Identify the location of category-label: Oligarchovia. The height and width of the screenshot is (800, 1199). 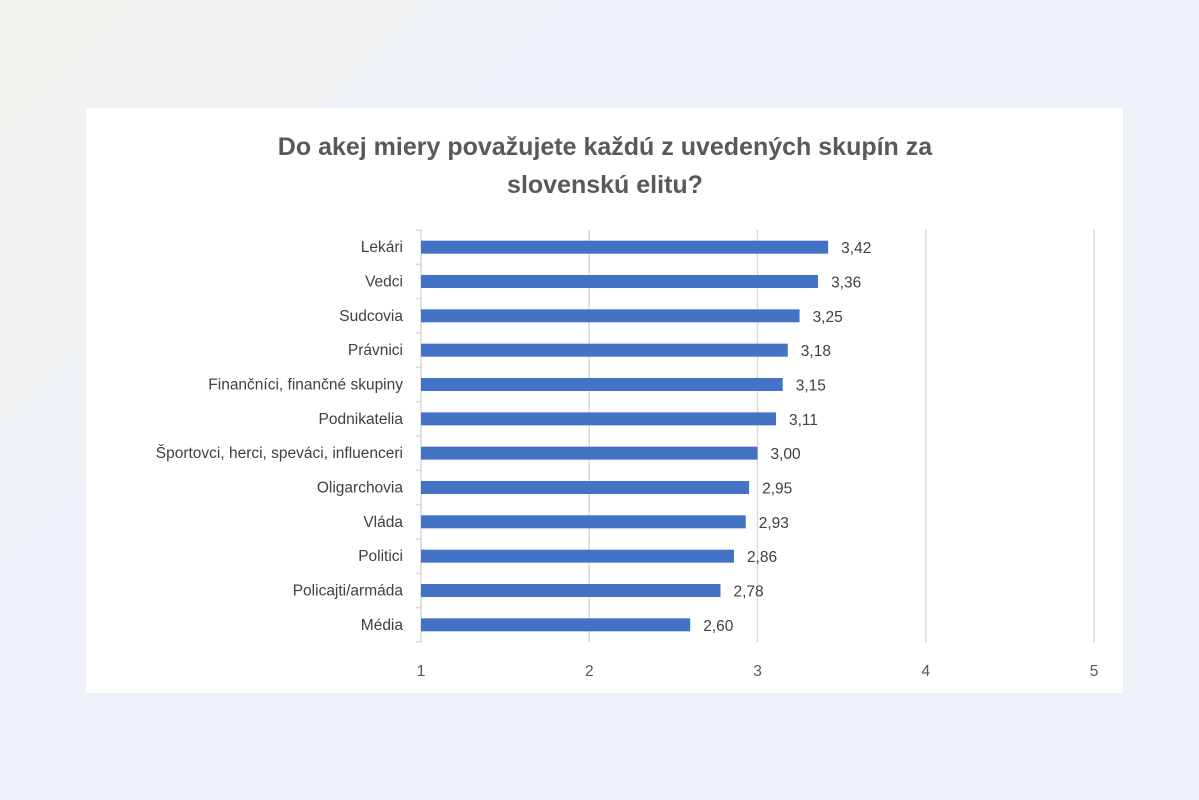
(360, 488).